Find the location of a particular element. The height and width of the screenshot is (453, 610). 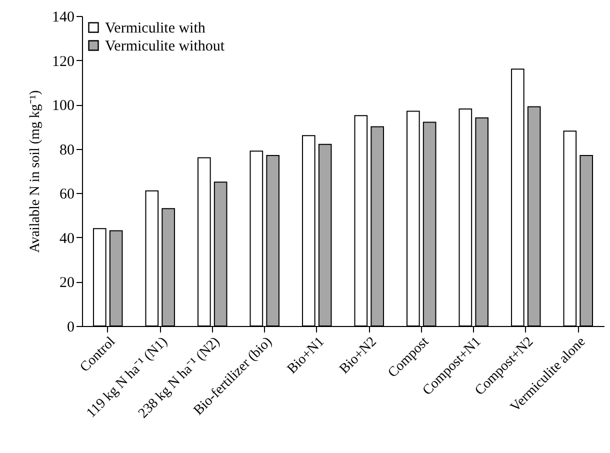

y-tick-label: 80 is located at coordinates (67, 150).